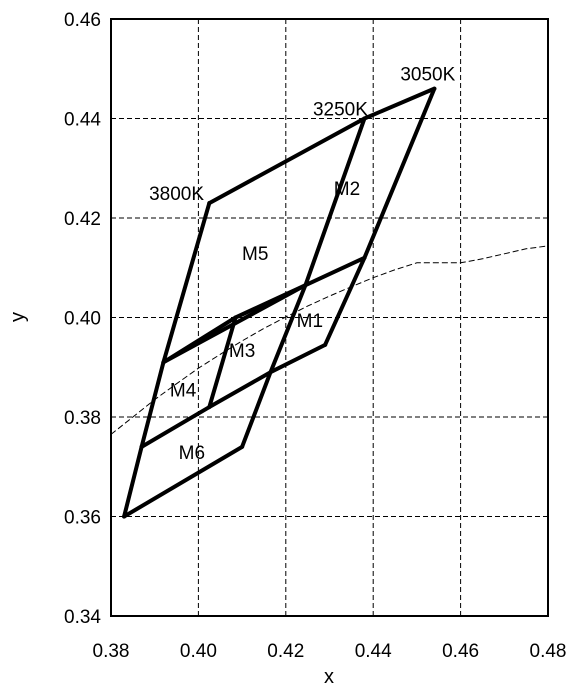  Describe the element at coordinates (255, 254) in the screenshot. I see `region-label-m5: M5` at that location.